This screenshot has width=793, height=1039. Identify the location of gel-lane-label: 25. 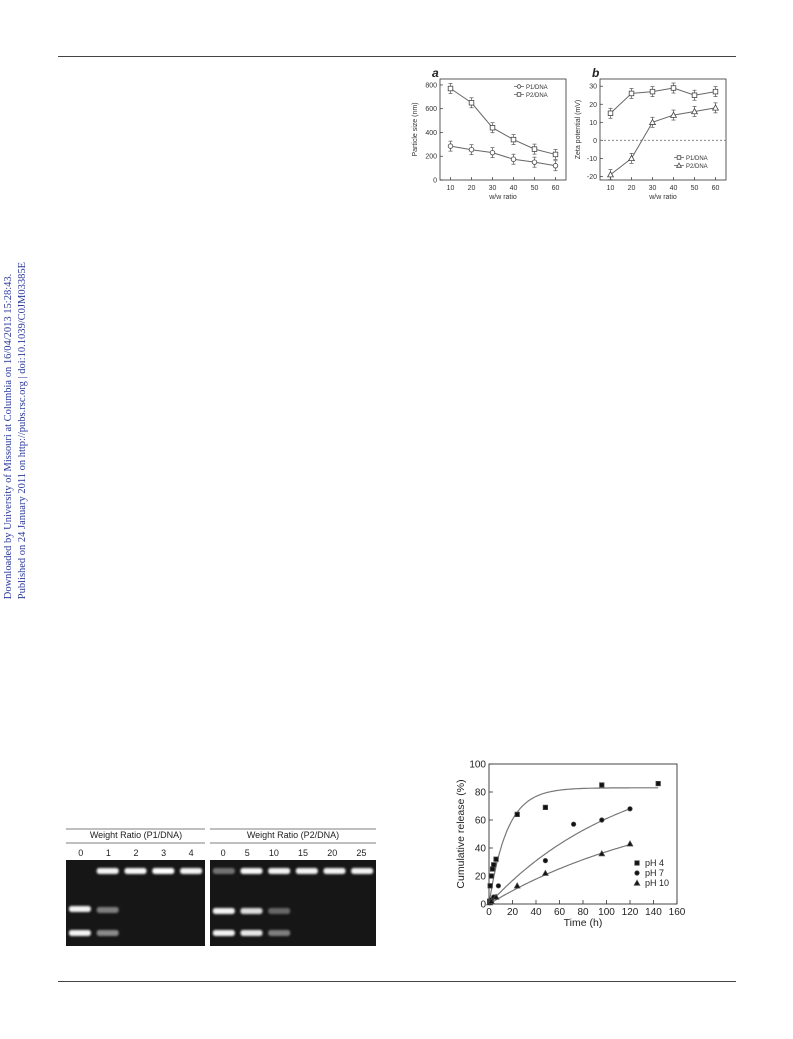
(361, 853).